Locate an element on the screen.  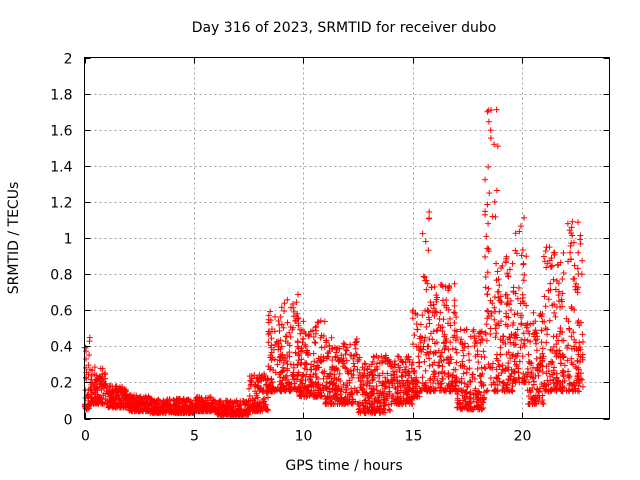
y-tick-label: 1 is located at coordinates (68, 240).